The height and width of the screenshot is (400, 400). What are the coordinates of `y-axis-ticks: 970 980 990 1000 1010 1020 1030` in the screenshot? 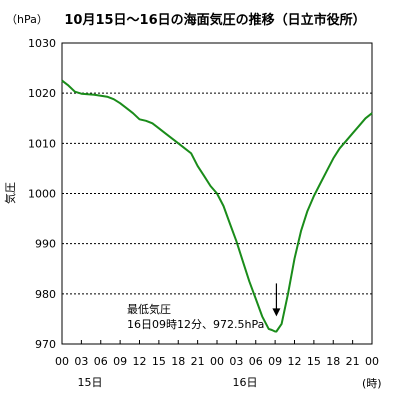 It's located at (42, 194).